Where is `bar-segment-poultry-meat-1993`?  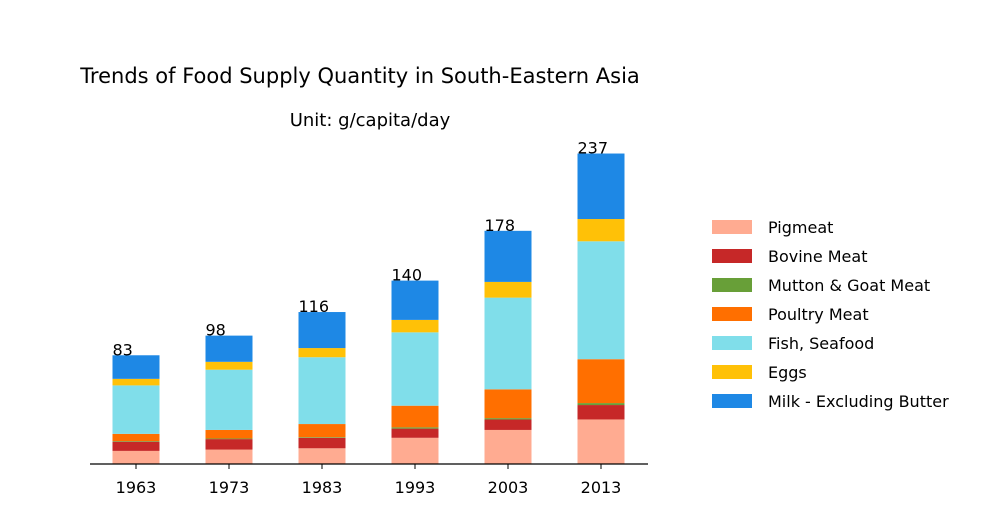 bar-segment-poultry-meat-1993 is located at coordinates (415, 416).